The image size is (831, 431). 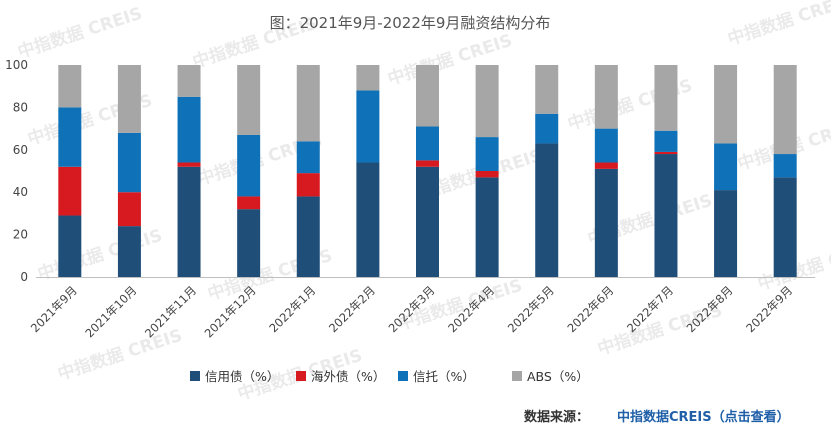 I want to click on legend-item: ABS（%）, so click(x=550, y=376).